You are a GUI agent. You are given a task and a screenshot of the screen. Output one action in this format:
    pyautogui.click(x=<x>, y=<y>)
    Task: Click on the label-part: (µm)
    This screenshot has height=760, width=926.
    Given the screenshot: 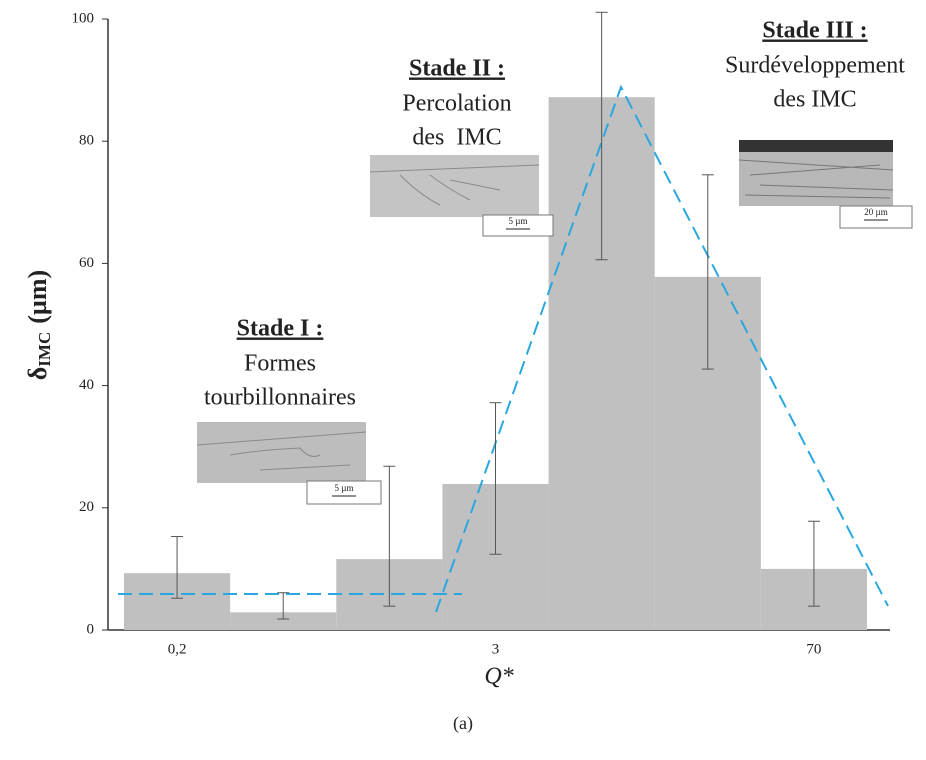 What is the action you would take?
    pyautogui.click(x=37, y=297)
    